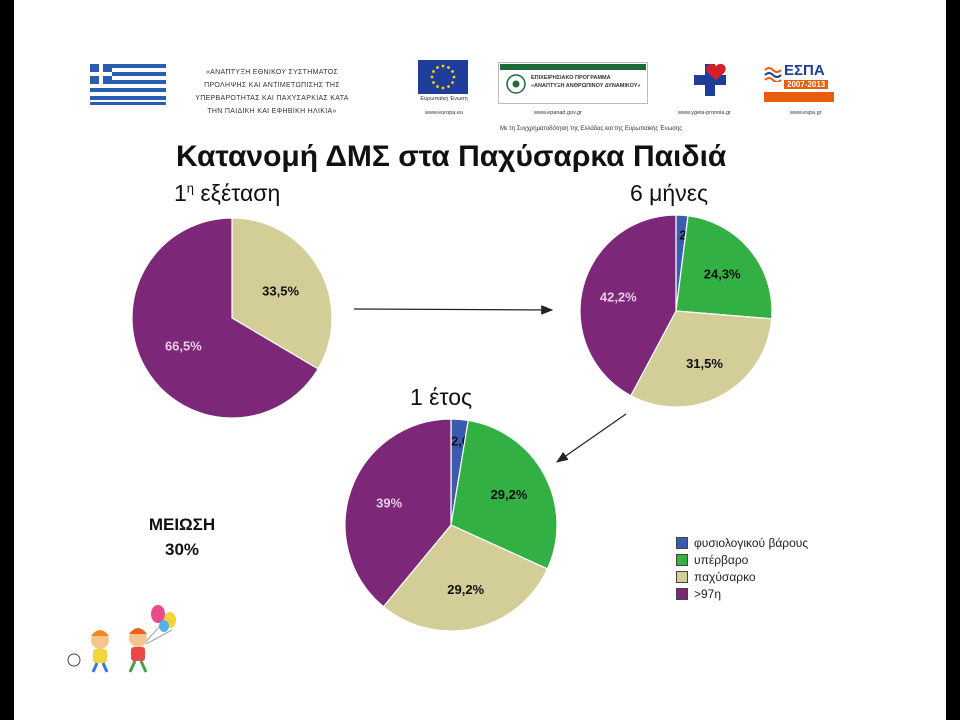 This screenshot has width=960, height=720. What do you see at coordinates (721, 559) in the screenshot?
I see `legend-label: υπέρβαρο` at bounding box center [721, 559].